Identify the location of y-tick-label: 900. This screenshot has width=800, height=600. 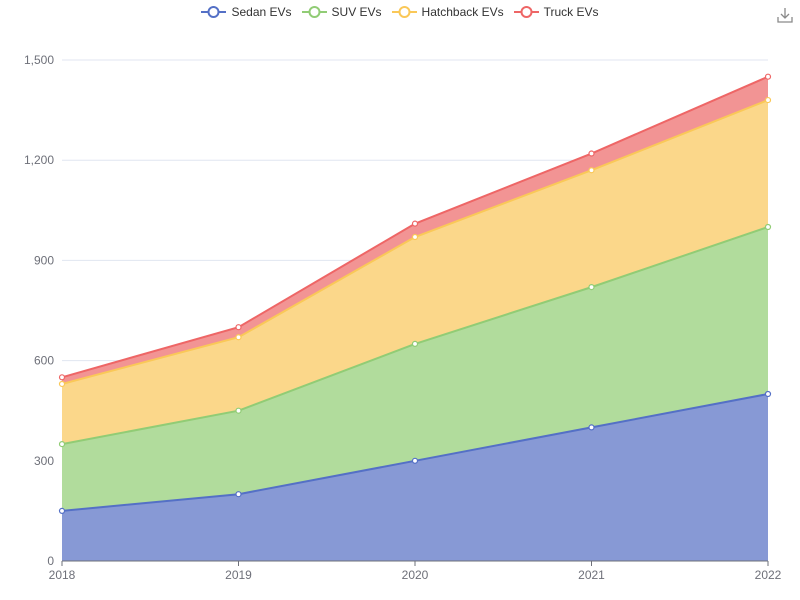
(44, 260).